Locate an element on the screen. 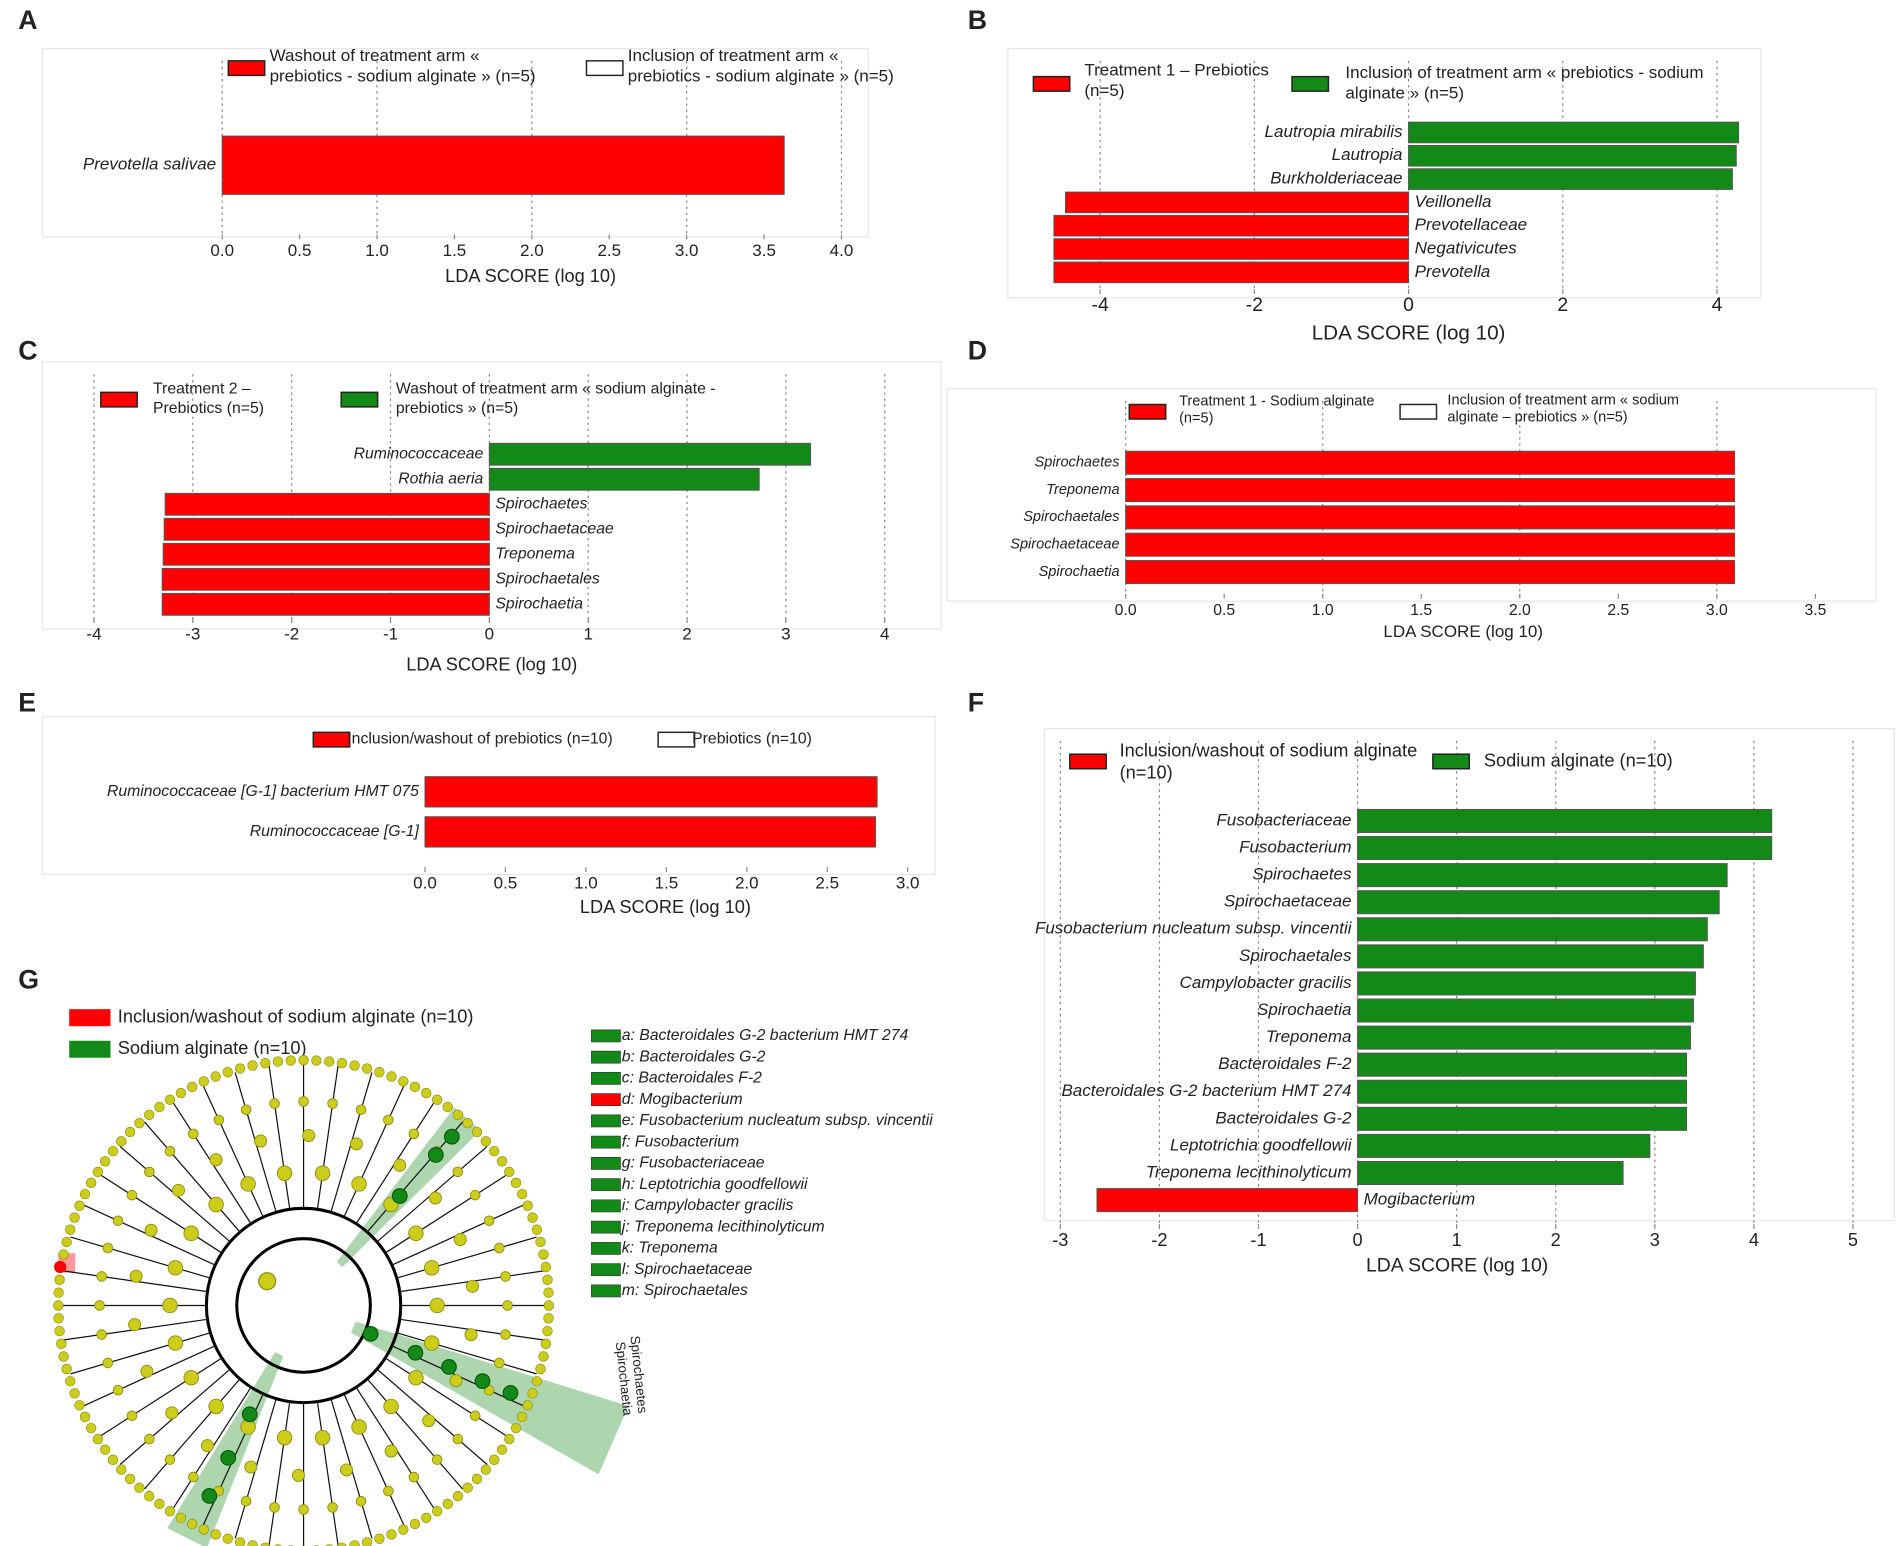 The width and height of the screenshot is (1904, 1546). category-label: Treponema is located at coordinates (535, 553).